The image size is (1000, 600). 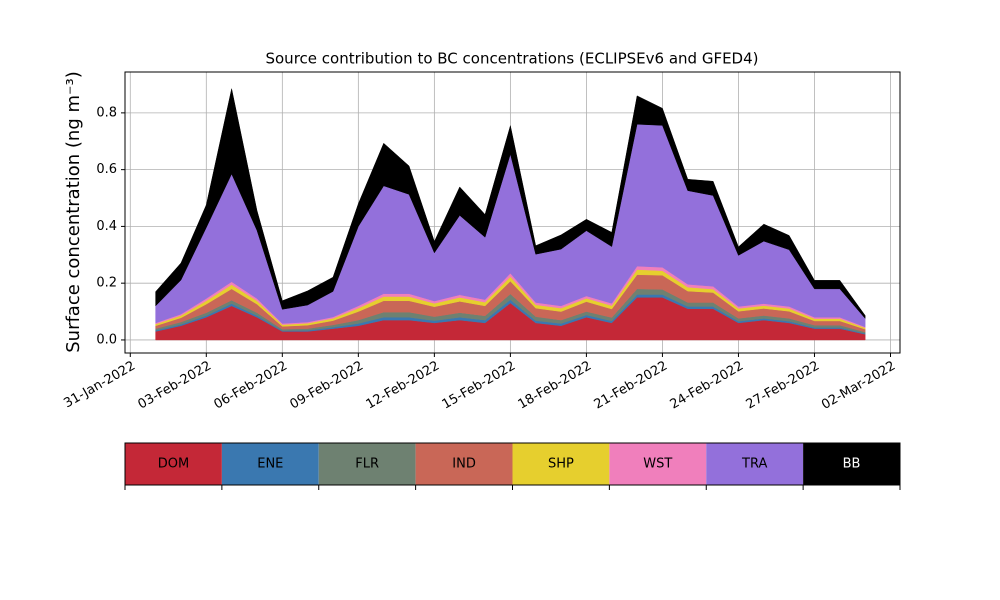 What do you see at coordinates (251, 386) in the screenshot?
I see `x-tick-label: 06-Feb-2022` at bounding box center [251, 386].